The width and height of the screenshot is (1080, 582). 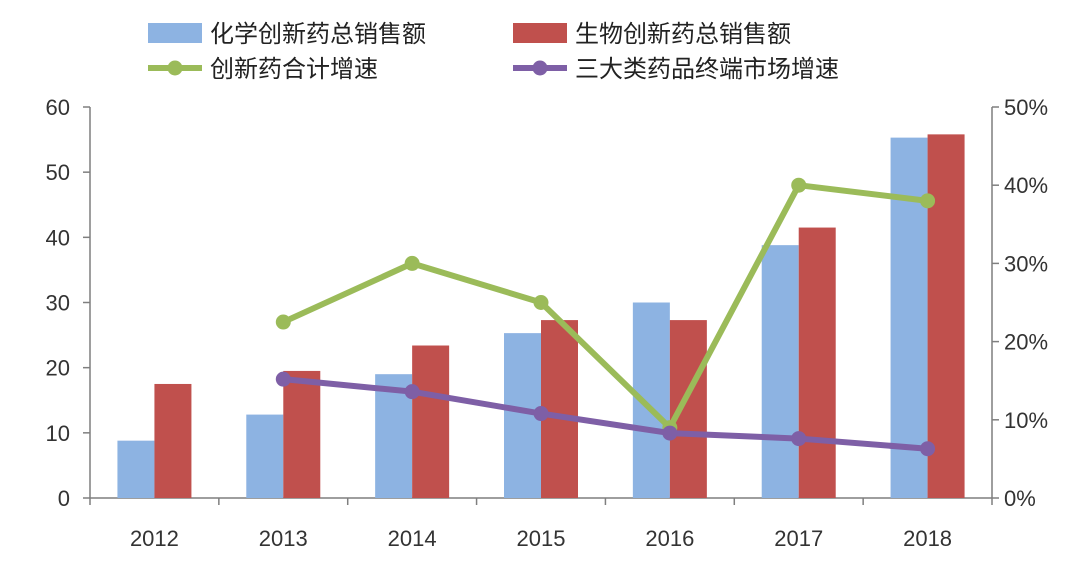 I want to click on legend-swatch-biologic-sales, so click(x=540, y=33).